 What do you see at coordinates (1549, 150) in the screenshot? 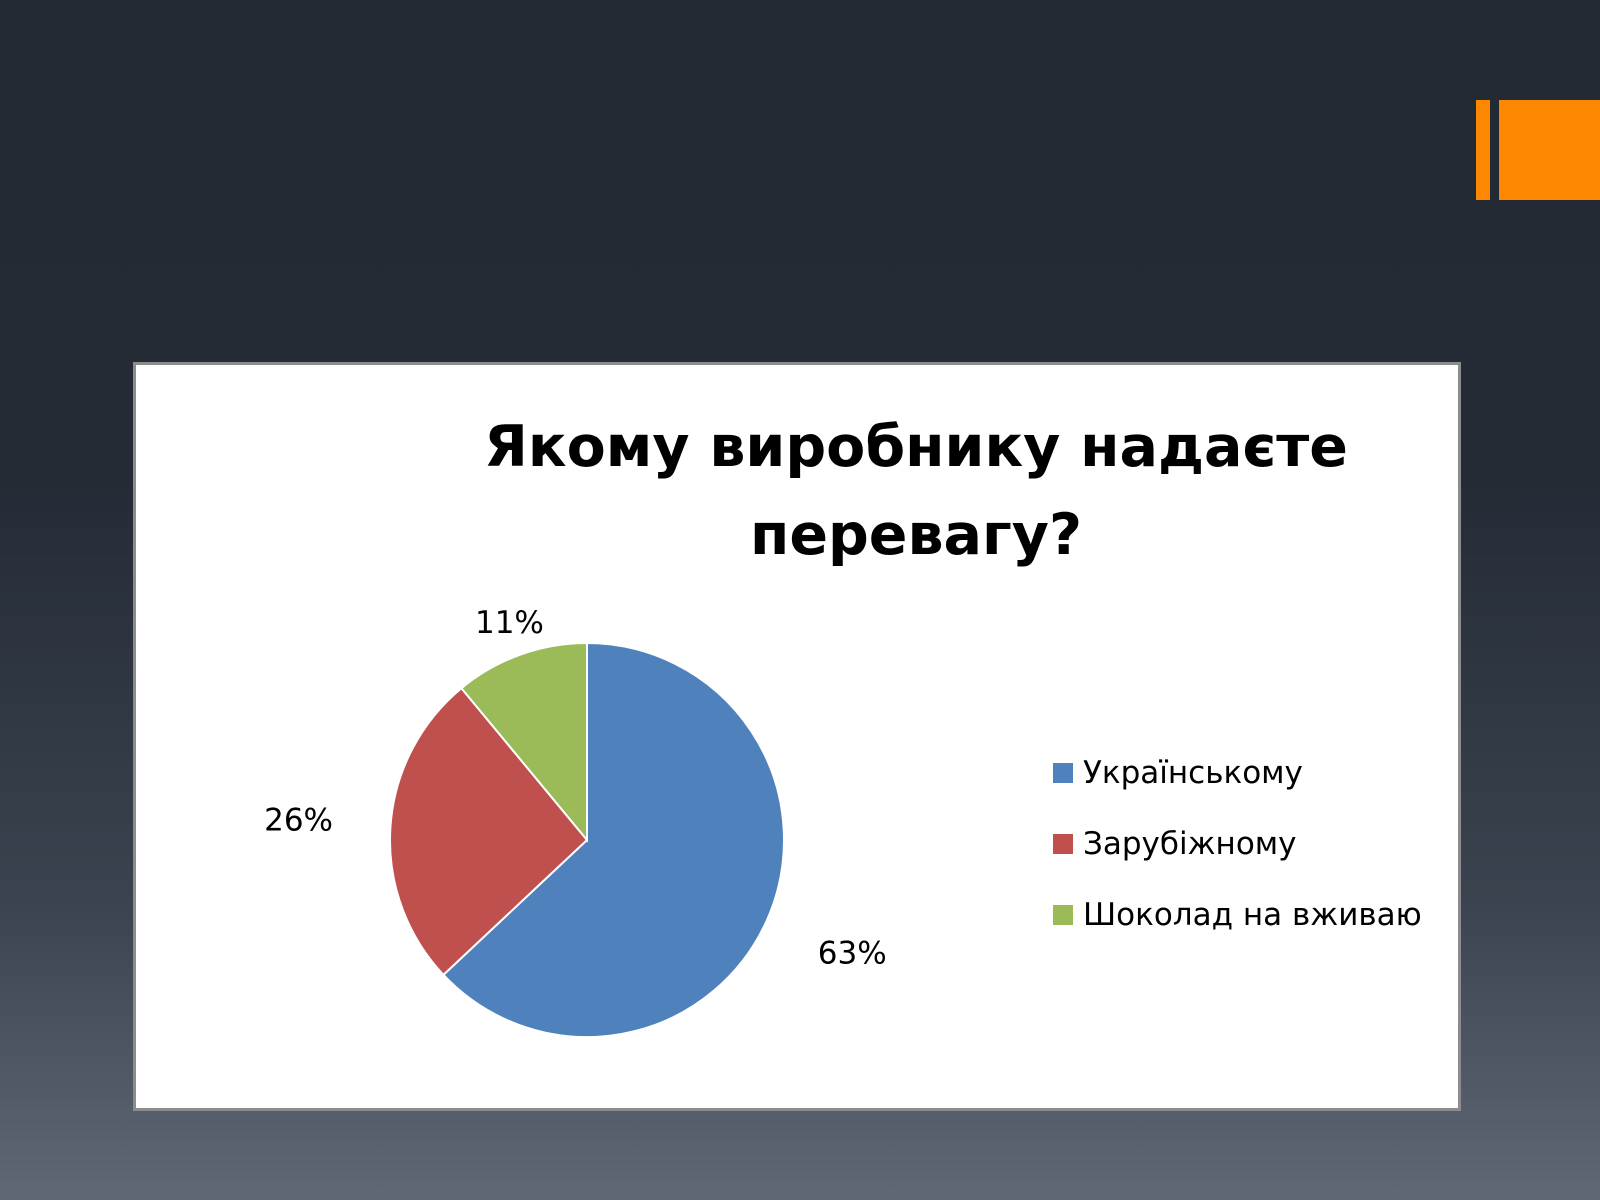
I see `accent-bar-block` at bounding box center [1549, 150].